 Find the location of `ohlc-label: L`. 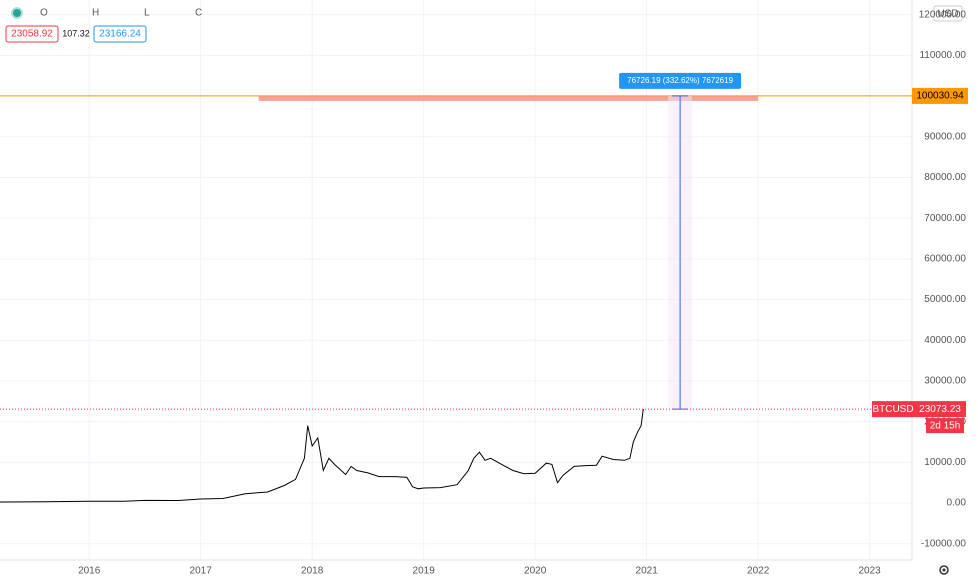

ohlc-label: L is located at coordinates (147, 13).